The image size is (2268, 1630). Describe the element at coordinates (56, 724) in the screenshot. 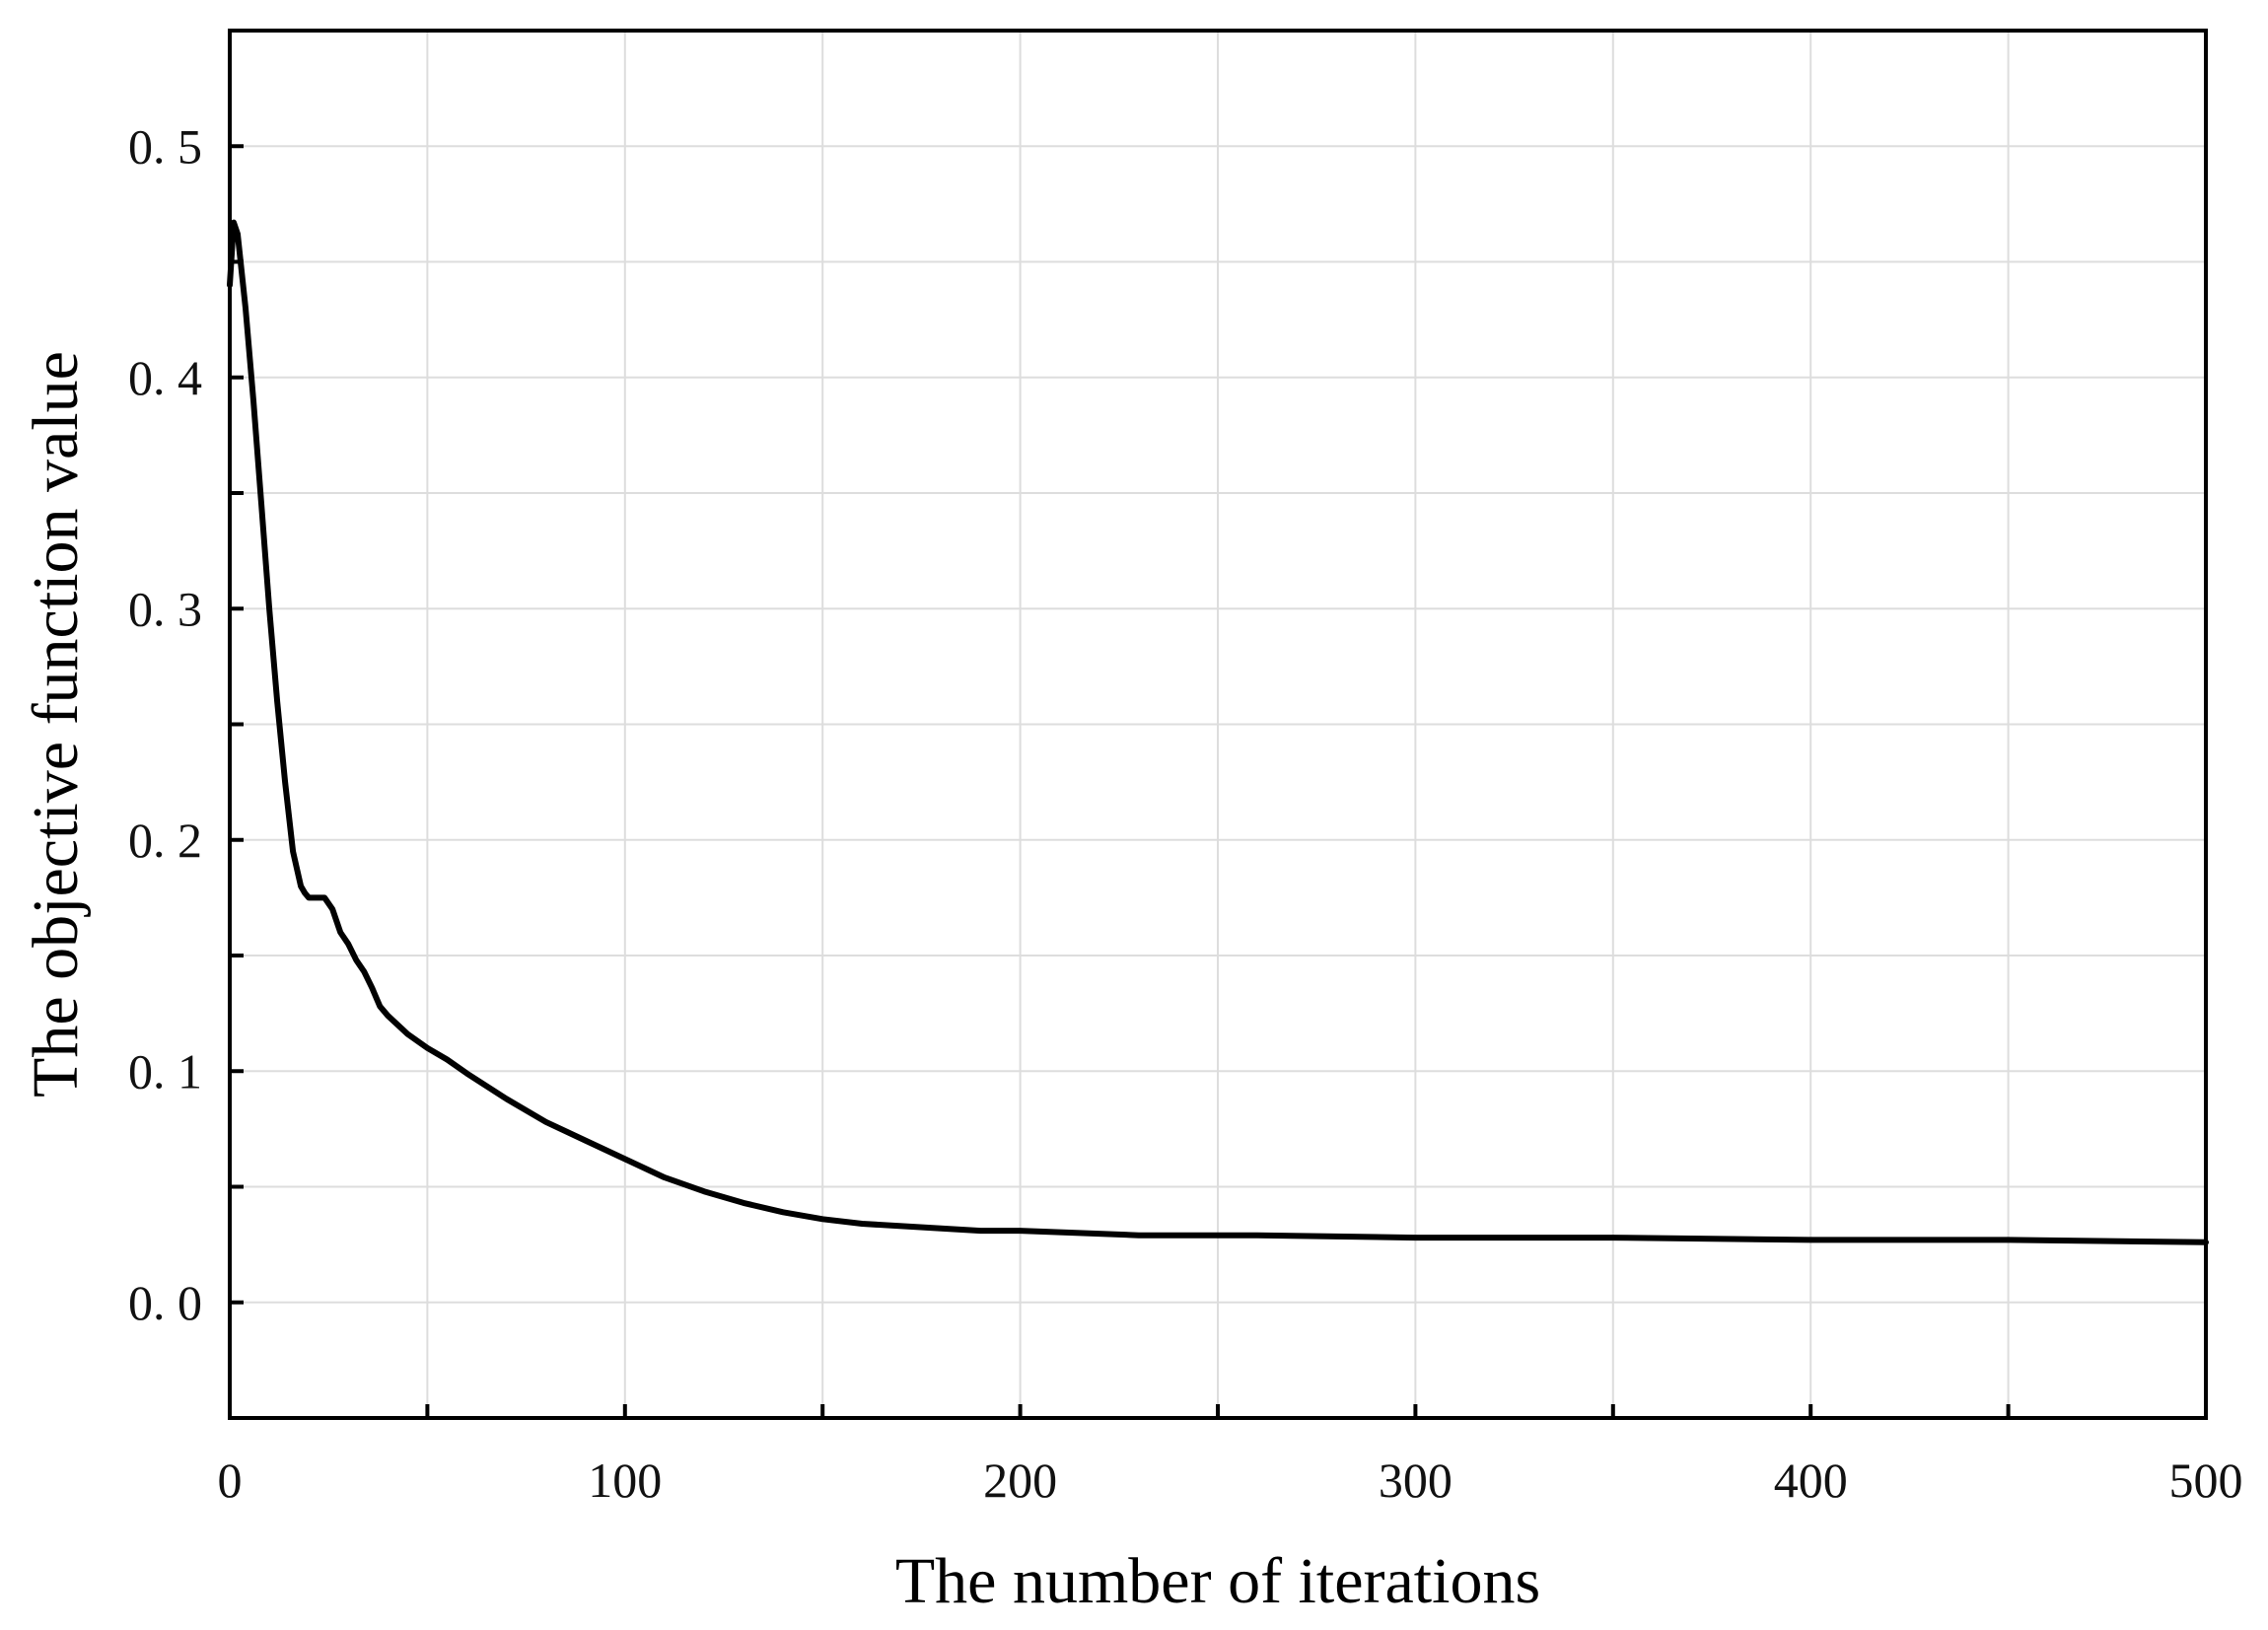

I see `y-axis-label: The objective function value` at that location.